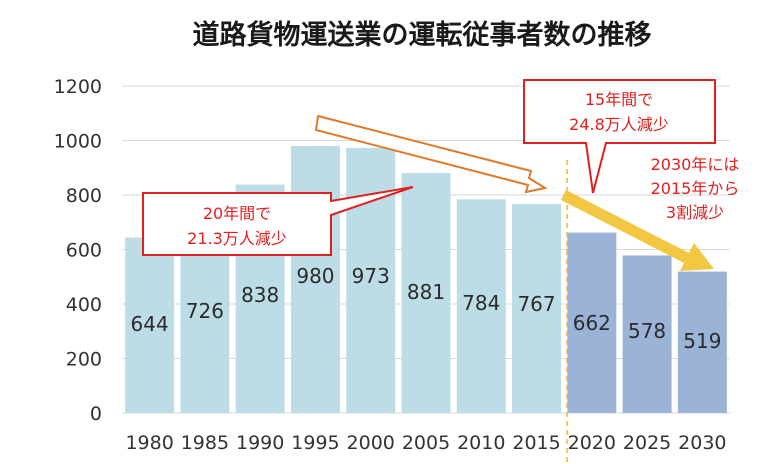 This screenshot has height=464, width=760. I want to click on note-line2: 2015年から, so click(695, 188).